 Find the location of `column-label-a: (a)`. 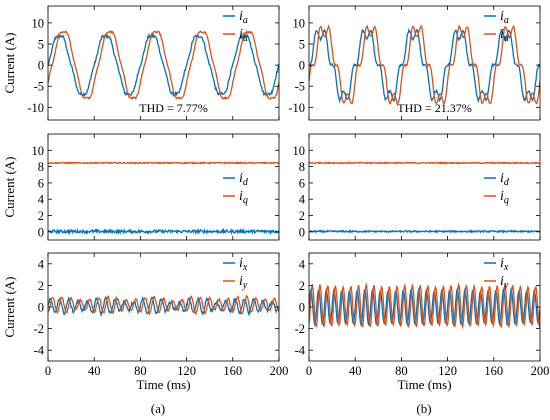

column-label-a: (a) is located at coordinates (158, 408).